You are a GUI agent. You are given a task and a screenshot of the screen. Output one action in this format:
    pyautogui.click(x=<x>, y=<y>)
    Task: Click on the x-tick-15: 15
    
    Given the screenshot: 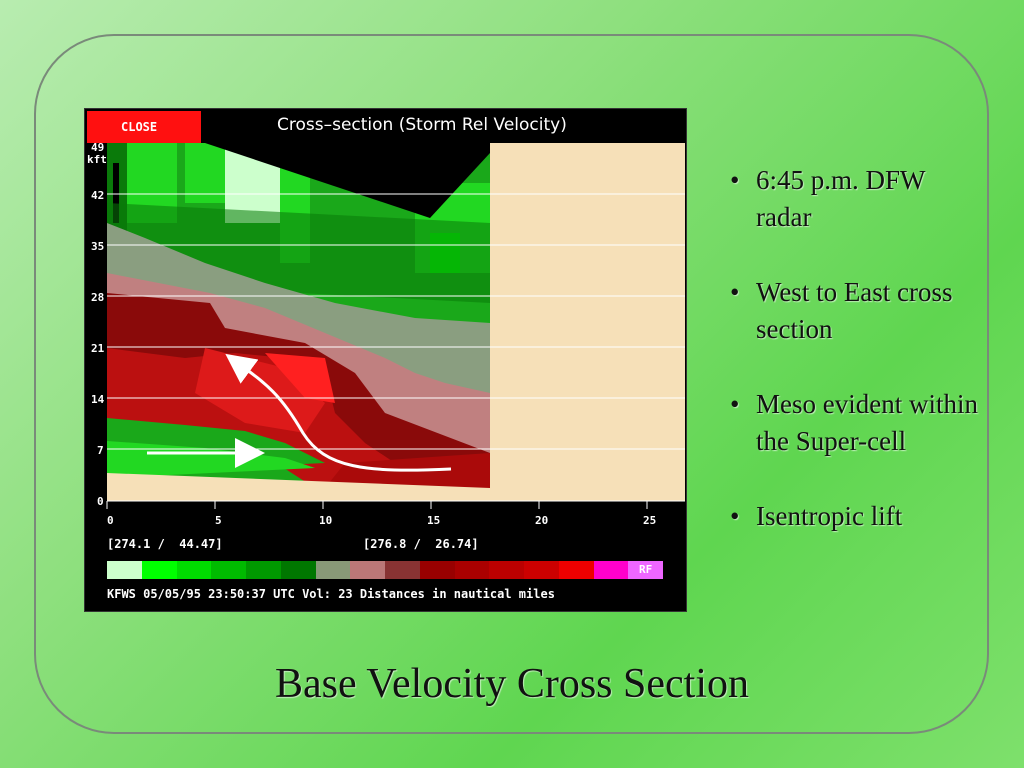 What is the action you would take?
    pyautogui.click(x=433, y=520)
    